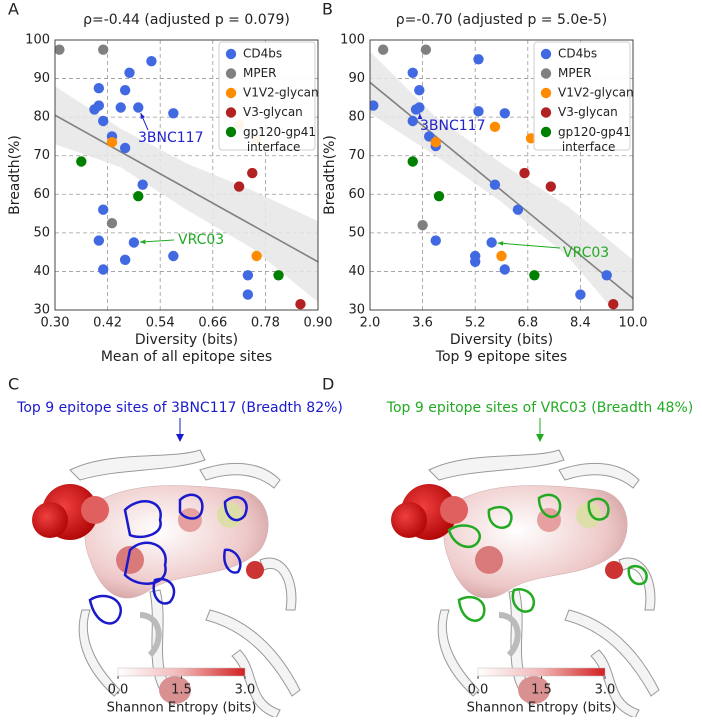  Describe the element at coordinates (330, 175) in the screenshot. I see `y-axis-label: Breadth(%)` at that location.